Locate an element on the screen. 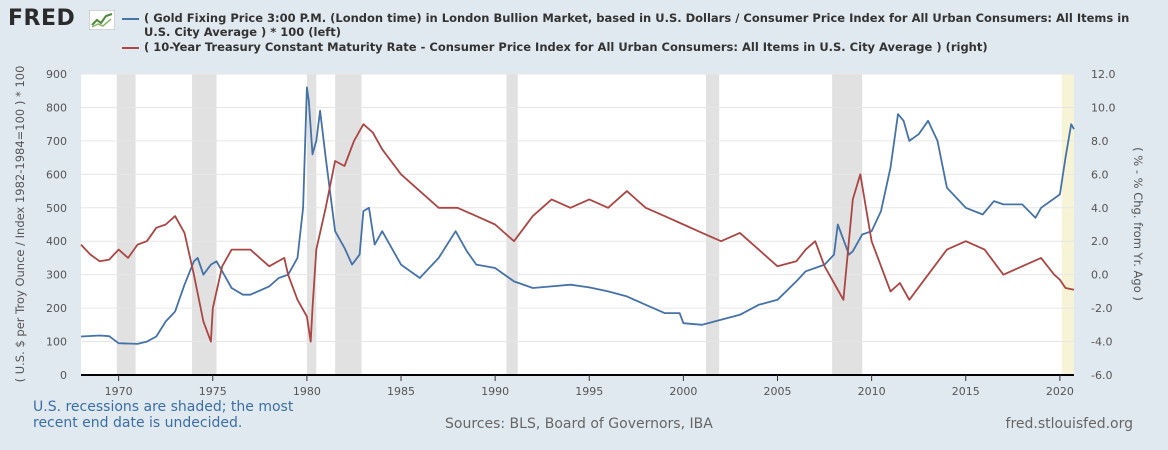 Image resolution: width=1168 pixels, height=450 pixels. x-tick-label: 1995 is located at coordinates (589, 391).